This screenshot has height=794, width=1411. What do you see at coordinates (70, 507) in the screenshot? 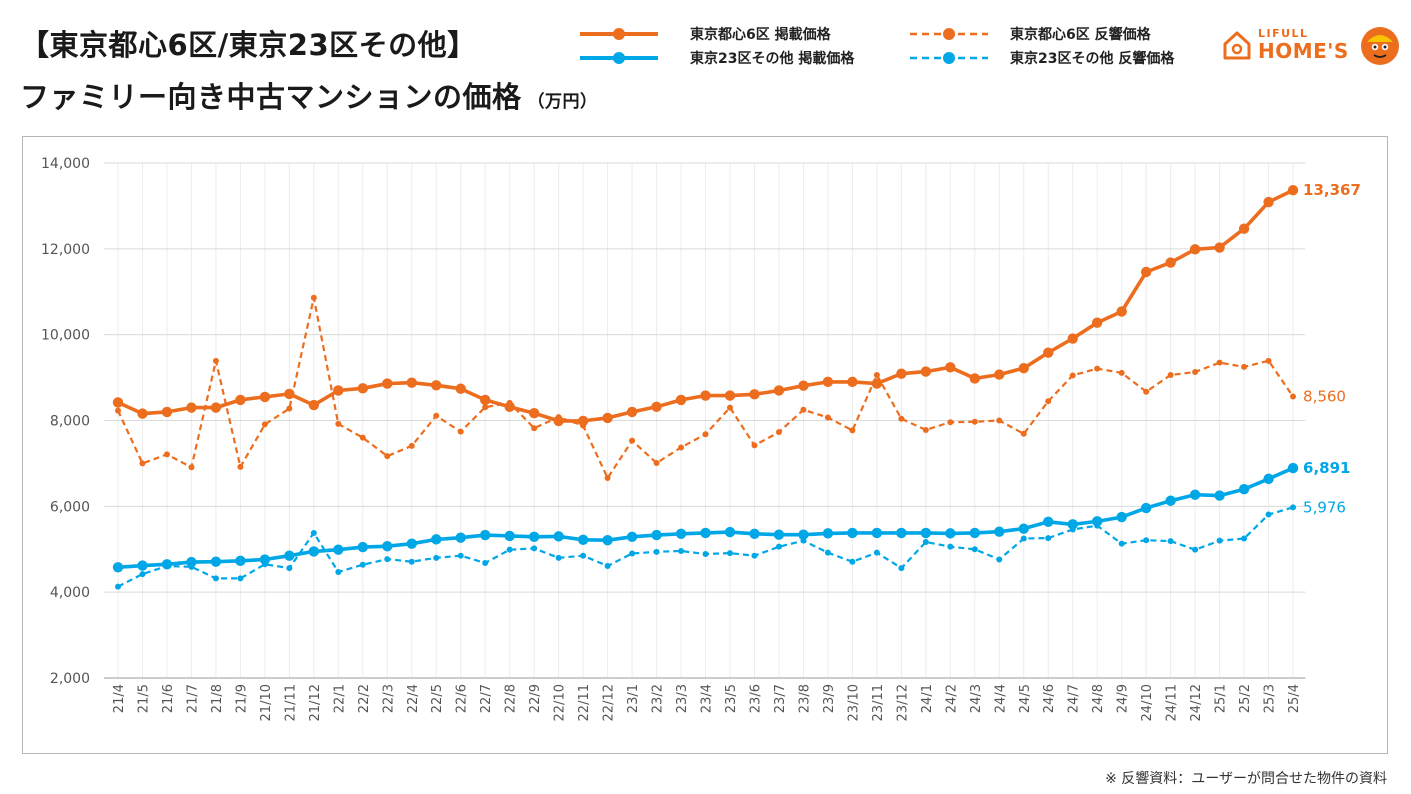
I see `y-tick-label: 6,000` at bounding box center [70, 507].